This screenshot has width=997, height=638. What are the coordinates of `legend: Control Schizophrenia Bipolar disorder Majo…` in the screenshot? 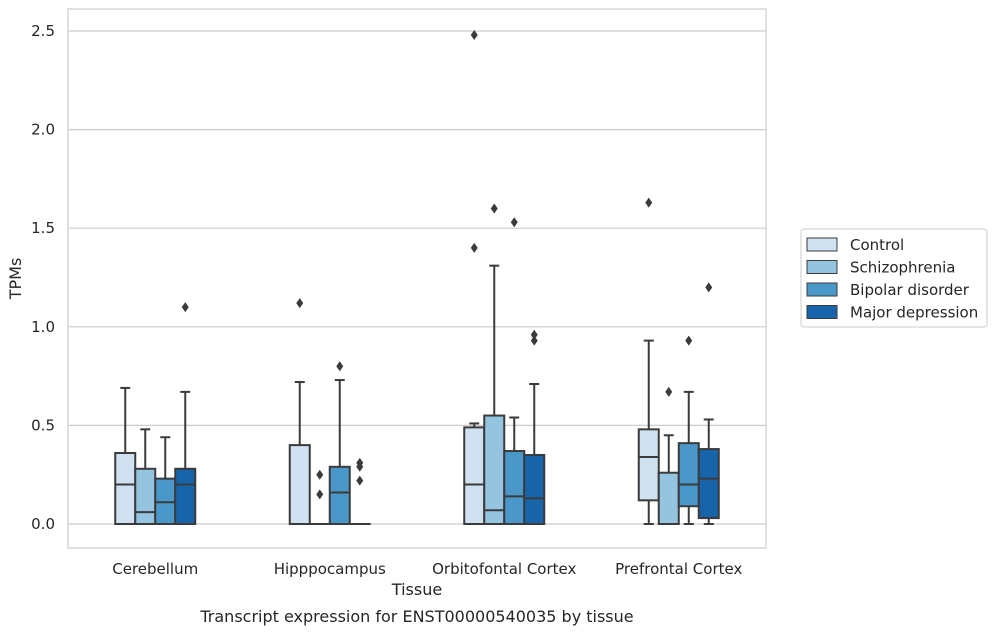 It's located at (894, 278).